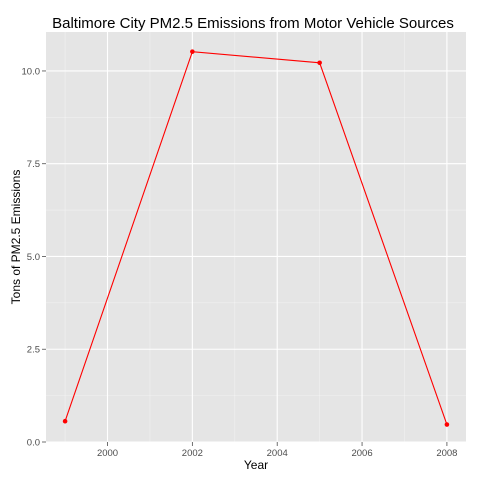 This screenshot has width=480, height=480. Describe the element at coordinates (107, 453) in the screenshot. I see `x-tick-label: 2000` at that location.